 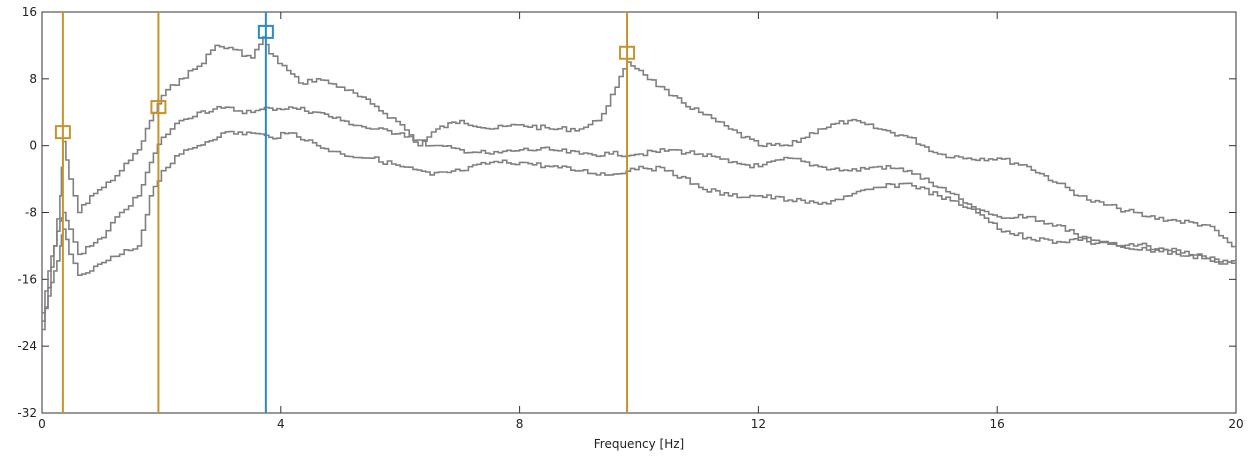 I want to click on y-tick-label: -32, so click(x=27, y=413).